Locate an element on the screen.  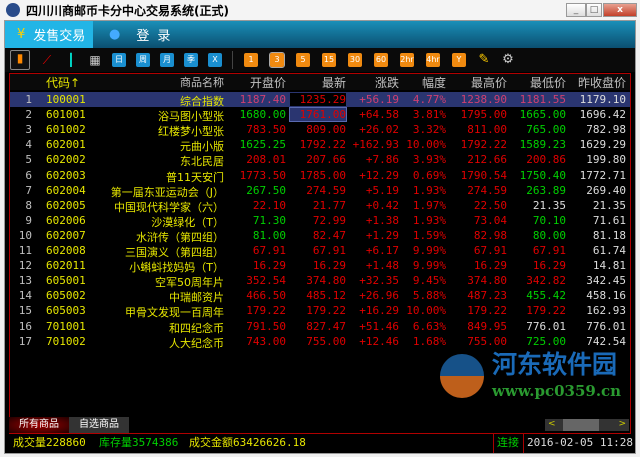
interval-button: 30 is located at coordinates (355, 60).